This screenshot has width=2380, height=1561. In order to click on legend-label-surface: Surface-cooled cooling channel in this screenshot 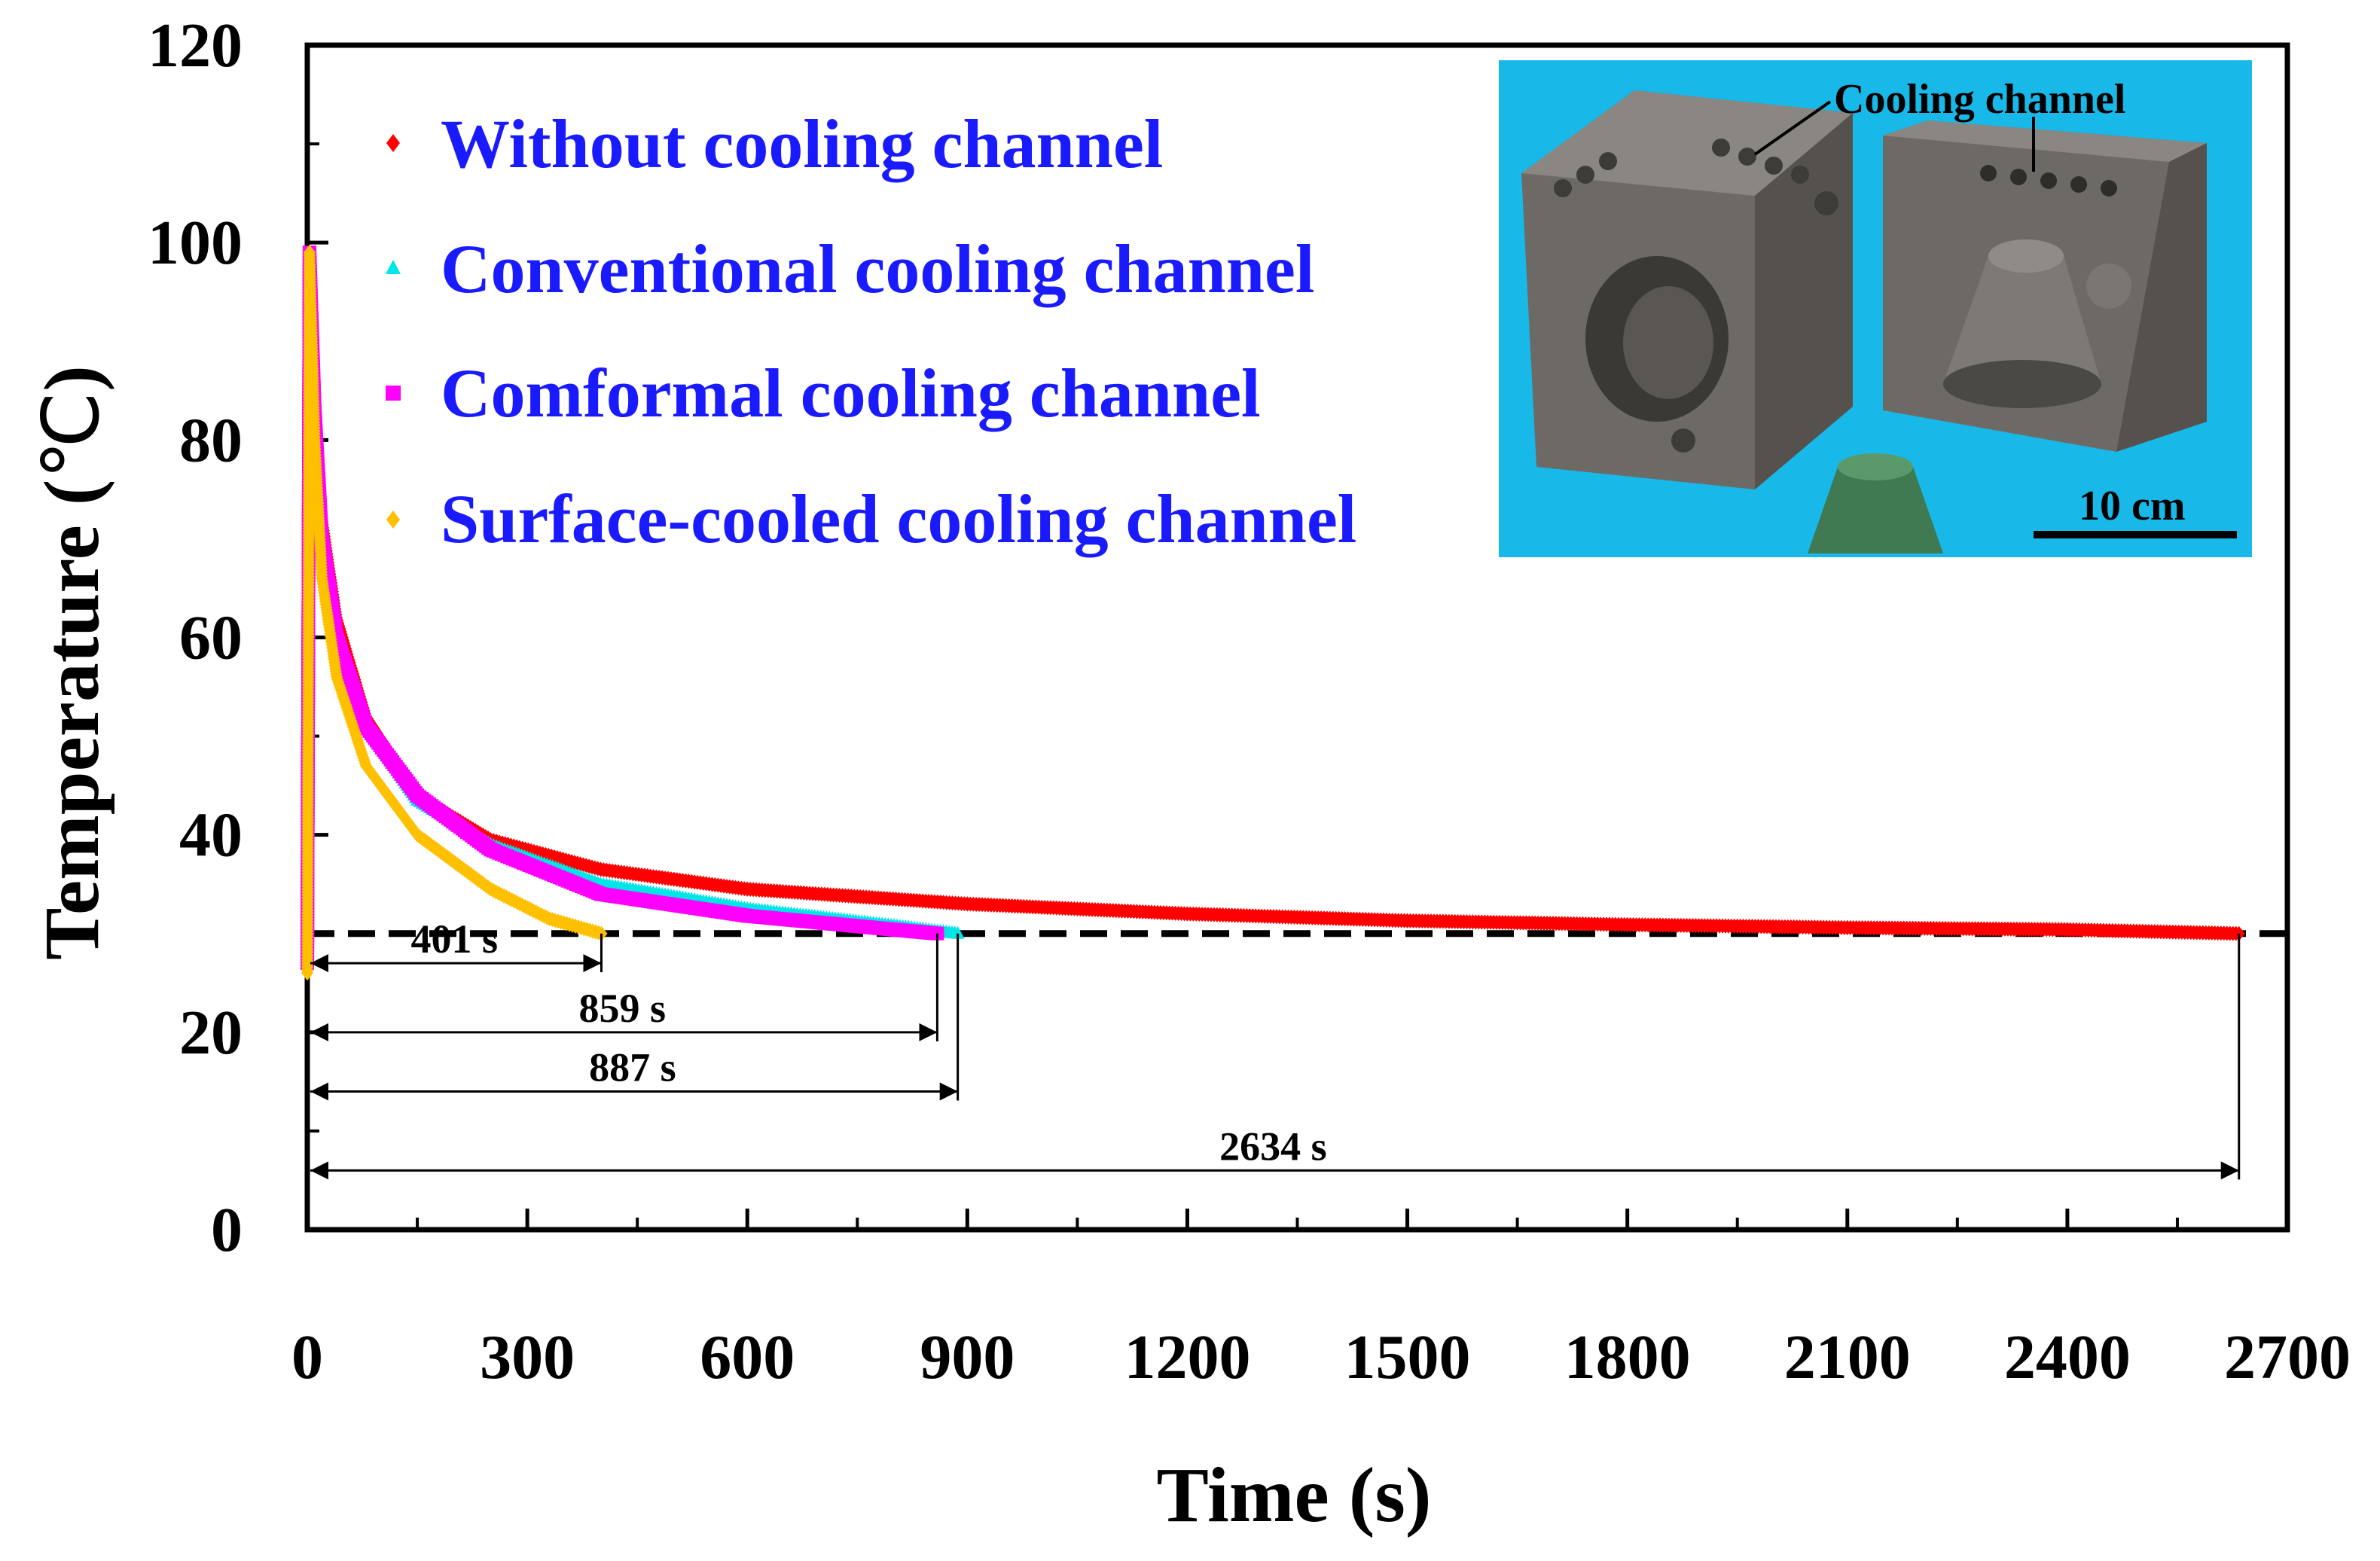, I will do `click(898, 518)`.